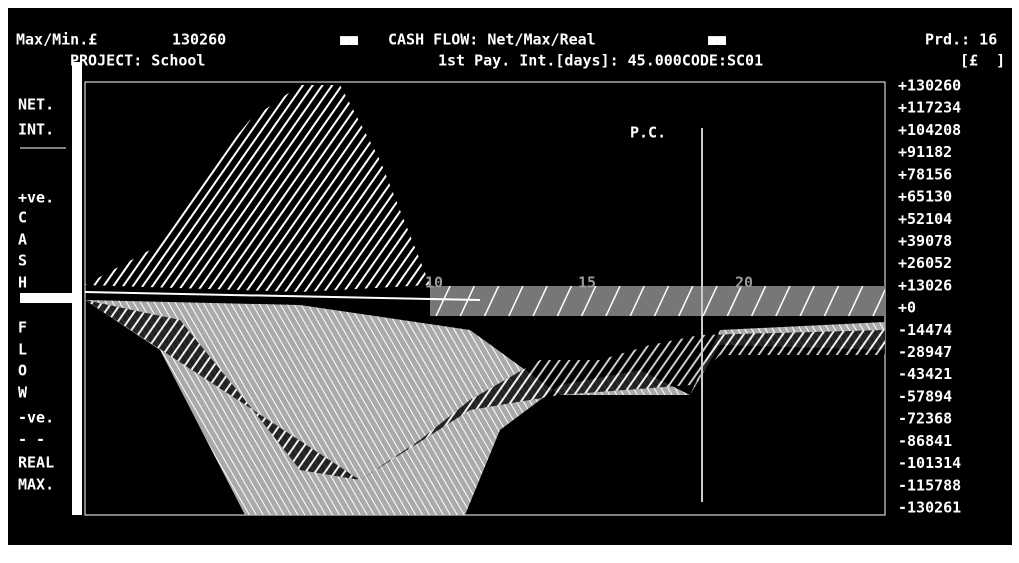 The image size is (1019, 563). What do you see at coordinates (925, 352) in the screenshot?
I see `y-tick-label: -28947` at bounding box center [925, 352].